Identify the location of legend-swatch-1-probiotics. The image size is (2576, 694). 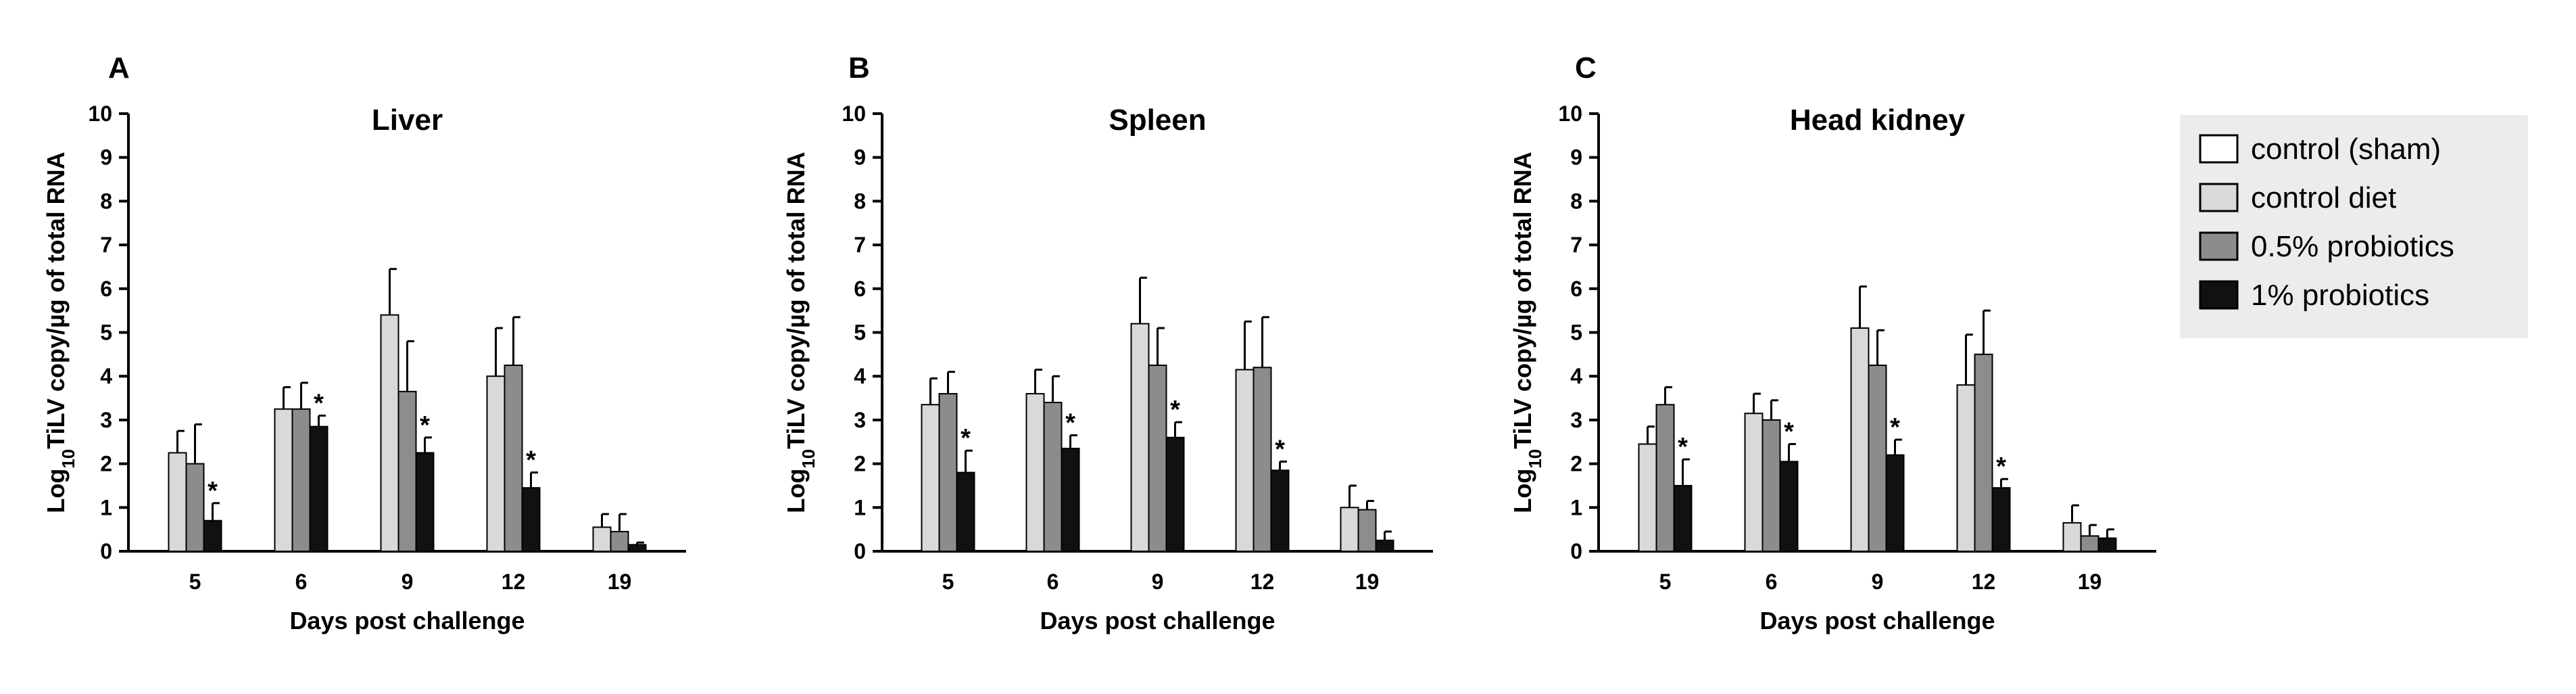
(2219, 295).